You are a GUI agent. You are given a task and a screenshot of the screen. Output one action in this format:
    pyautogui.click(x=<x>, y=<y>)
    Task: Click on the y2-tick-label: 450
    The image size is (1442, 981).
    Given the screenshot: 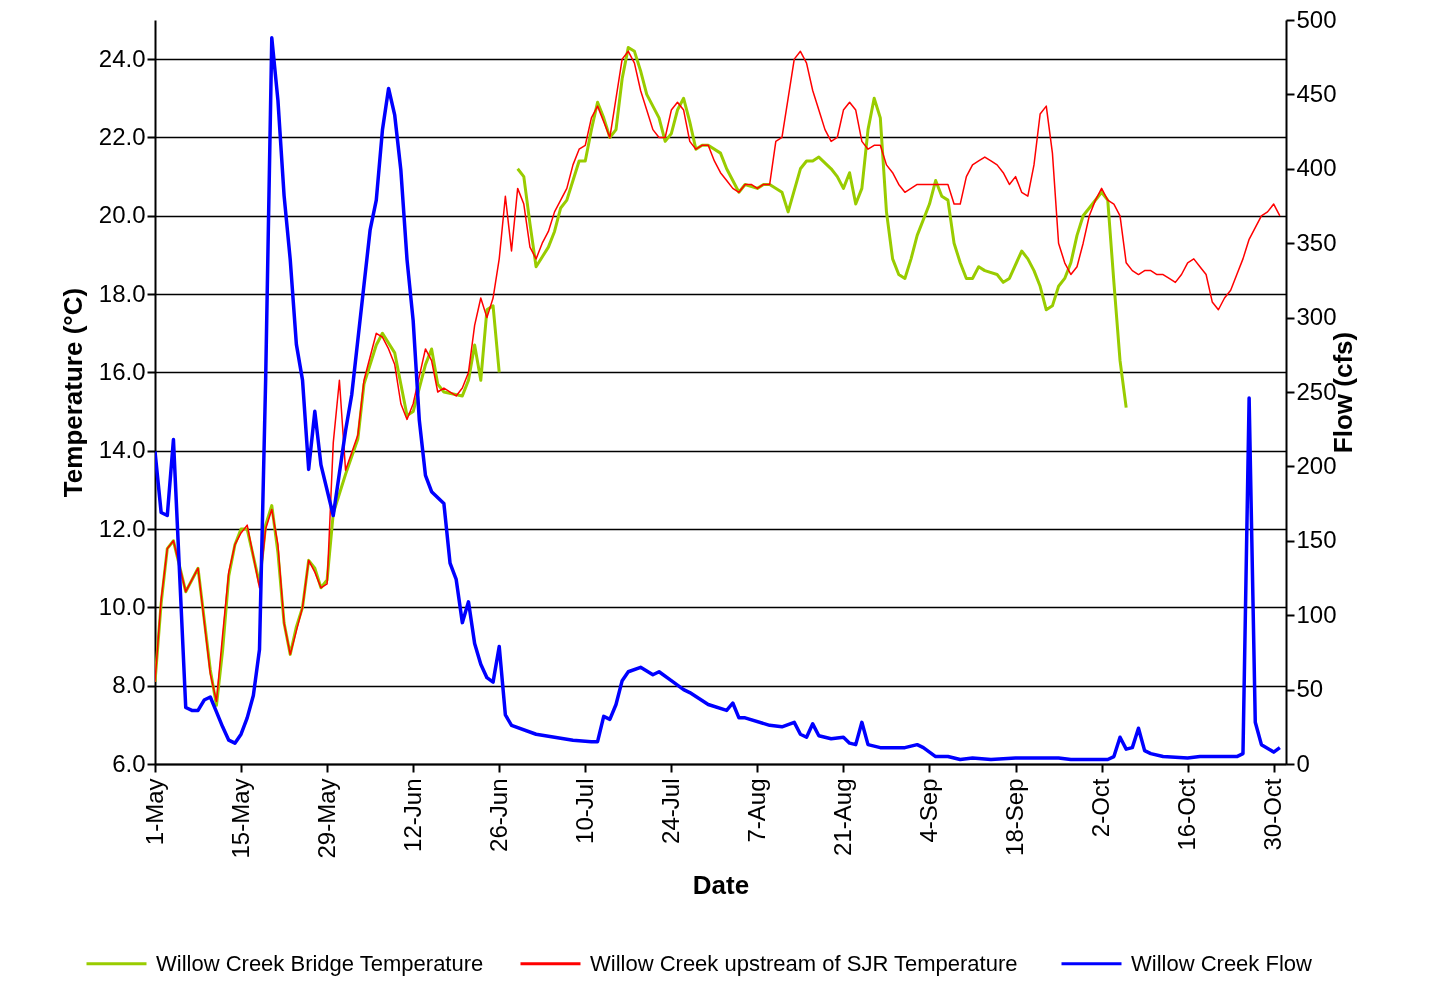 What is the action you would take?
    pyautogui.click(x=1316, y=93)
    